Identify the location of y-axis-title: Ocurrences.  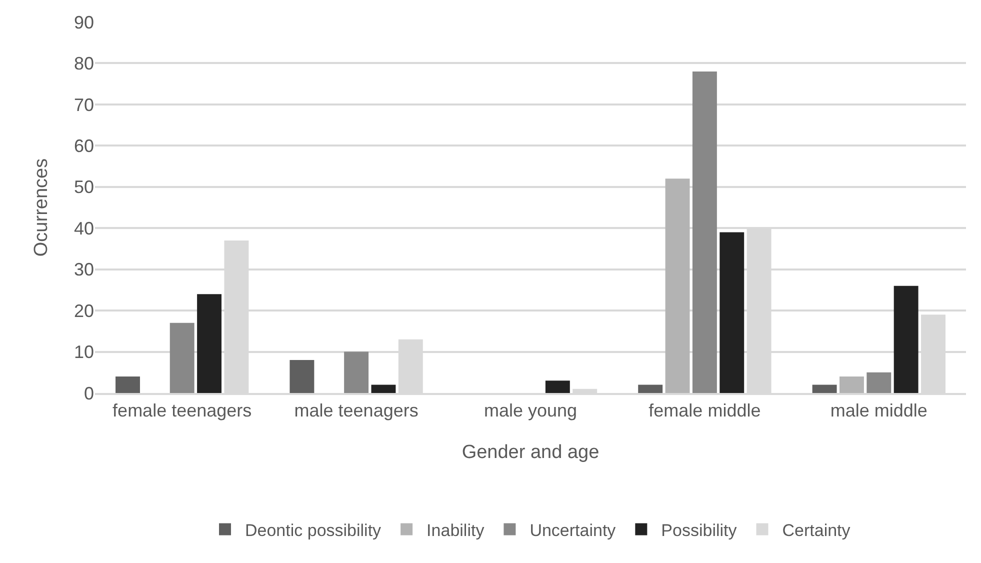
(41, 207).